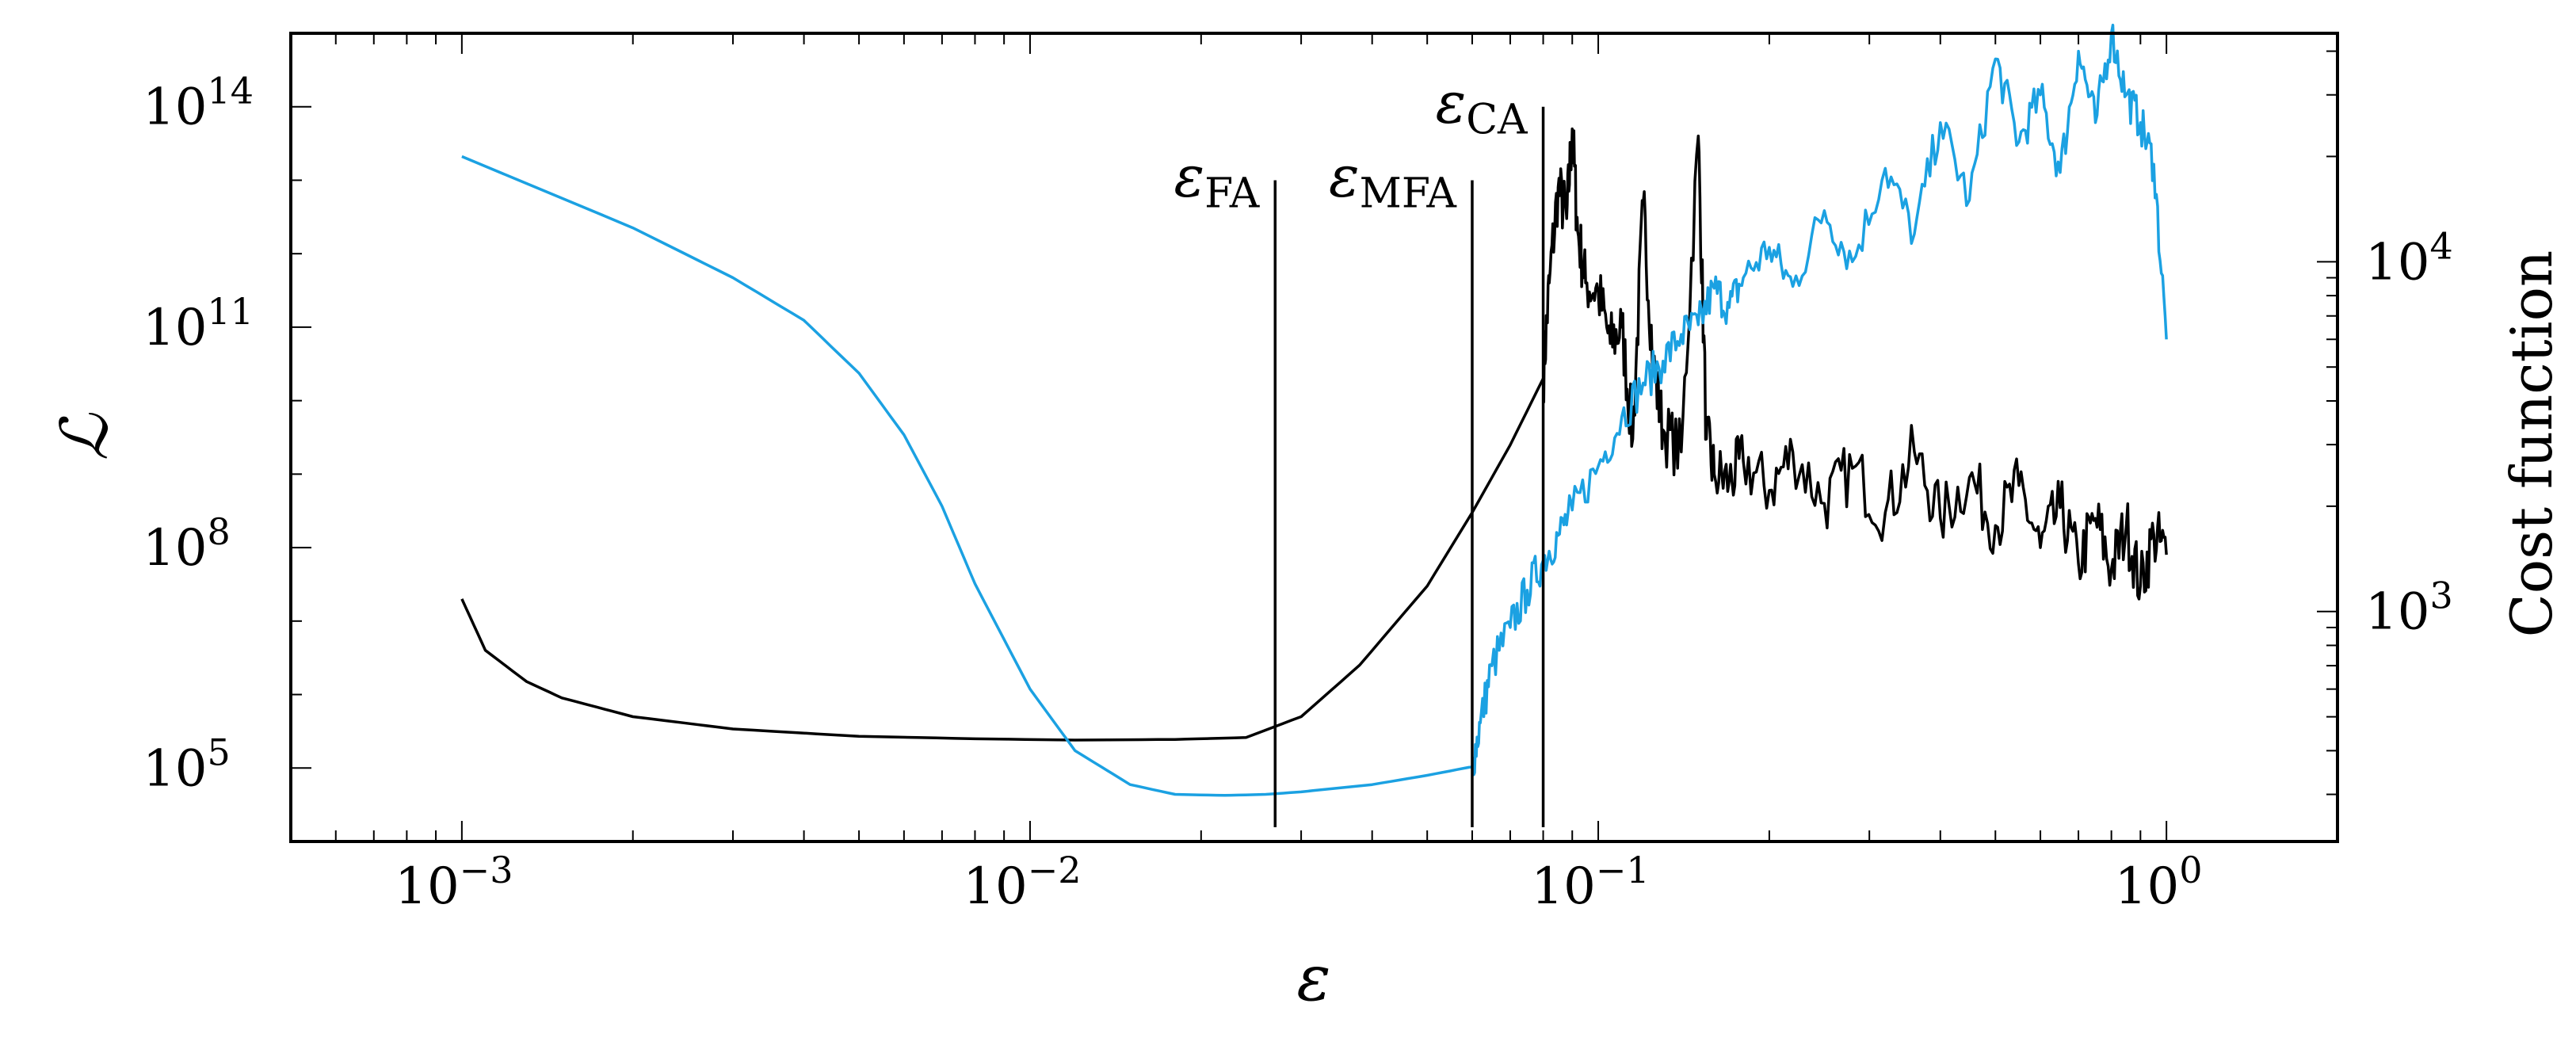 The image size is (2576, 1038). What do you see at coordinates (1393, 180) in the screenshot?
I see `vline-label-mfa: εMFA` at bounding box center [1393, 180].